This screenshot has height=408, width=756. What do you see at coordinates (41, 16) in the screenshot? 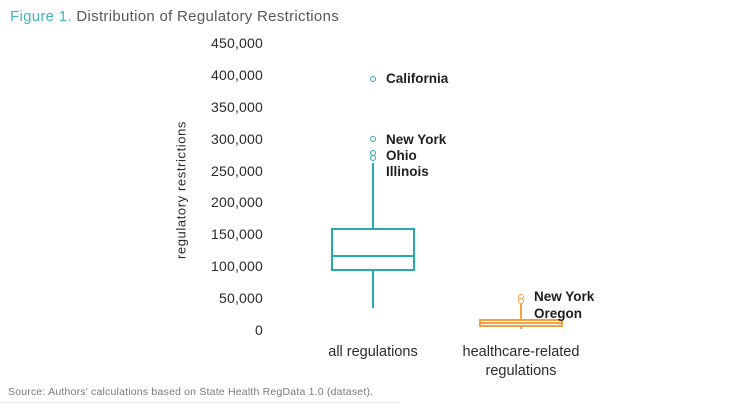
I see `figure-number: Figure 1.` at bounding box center [41, 16].